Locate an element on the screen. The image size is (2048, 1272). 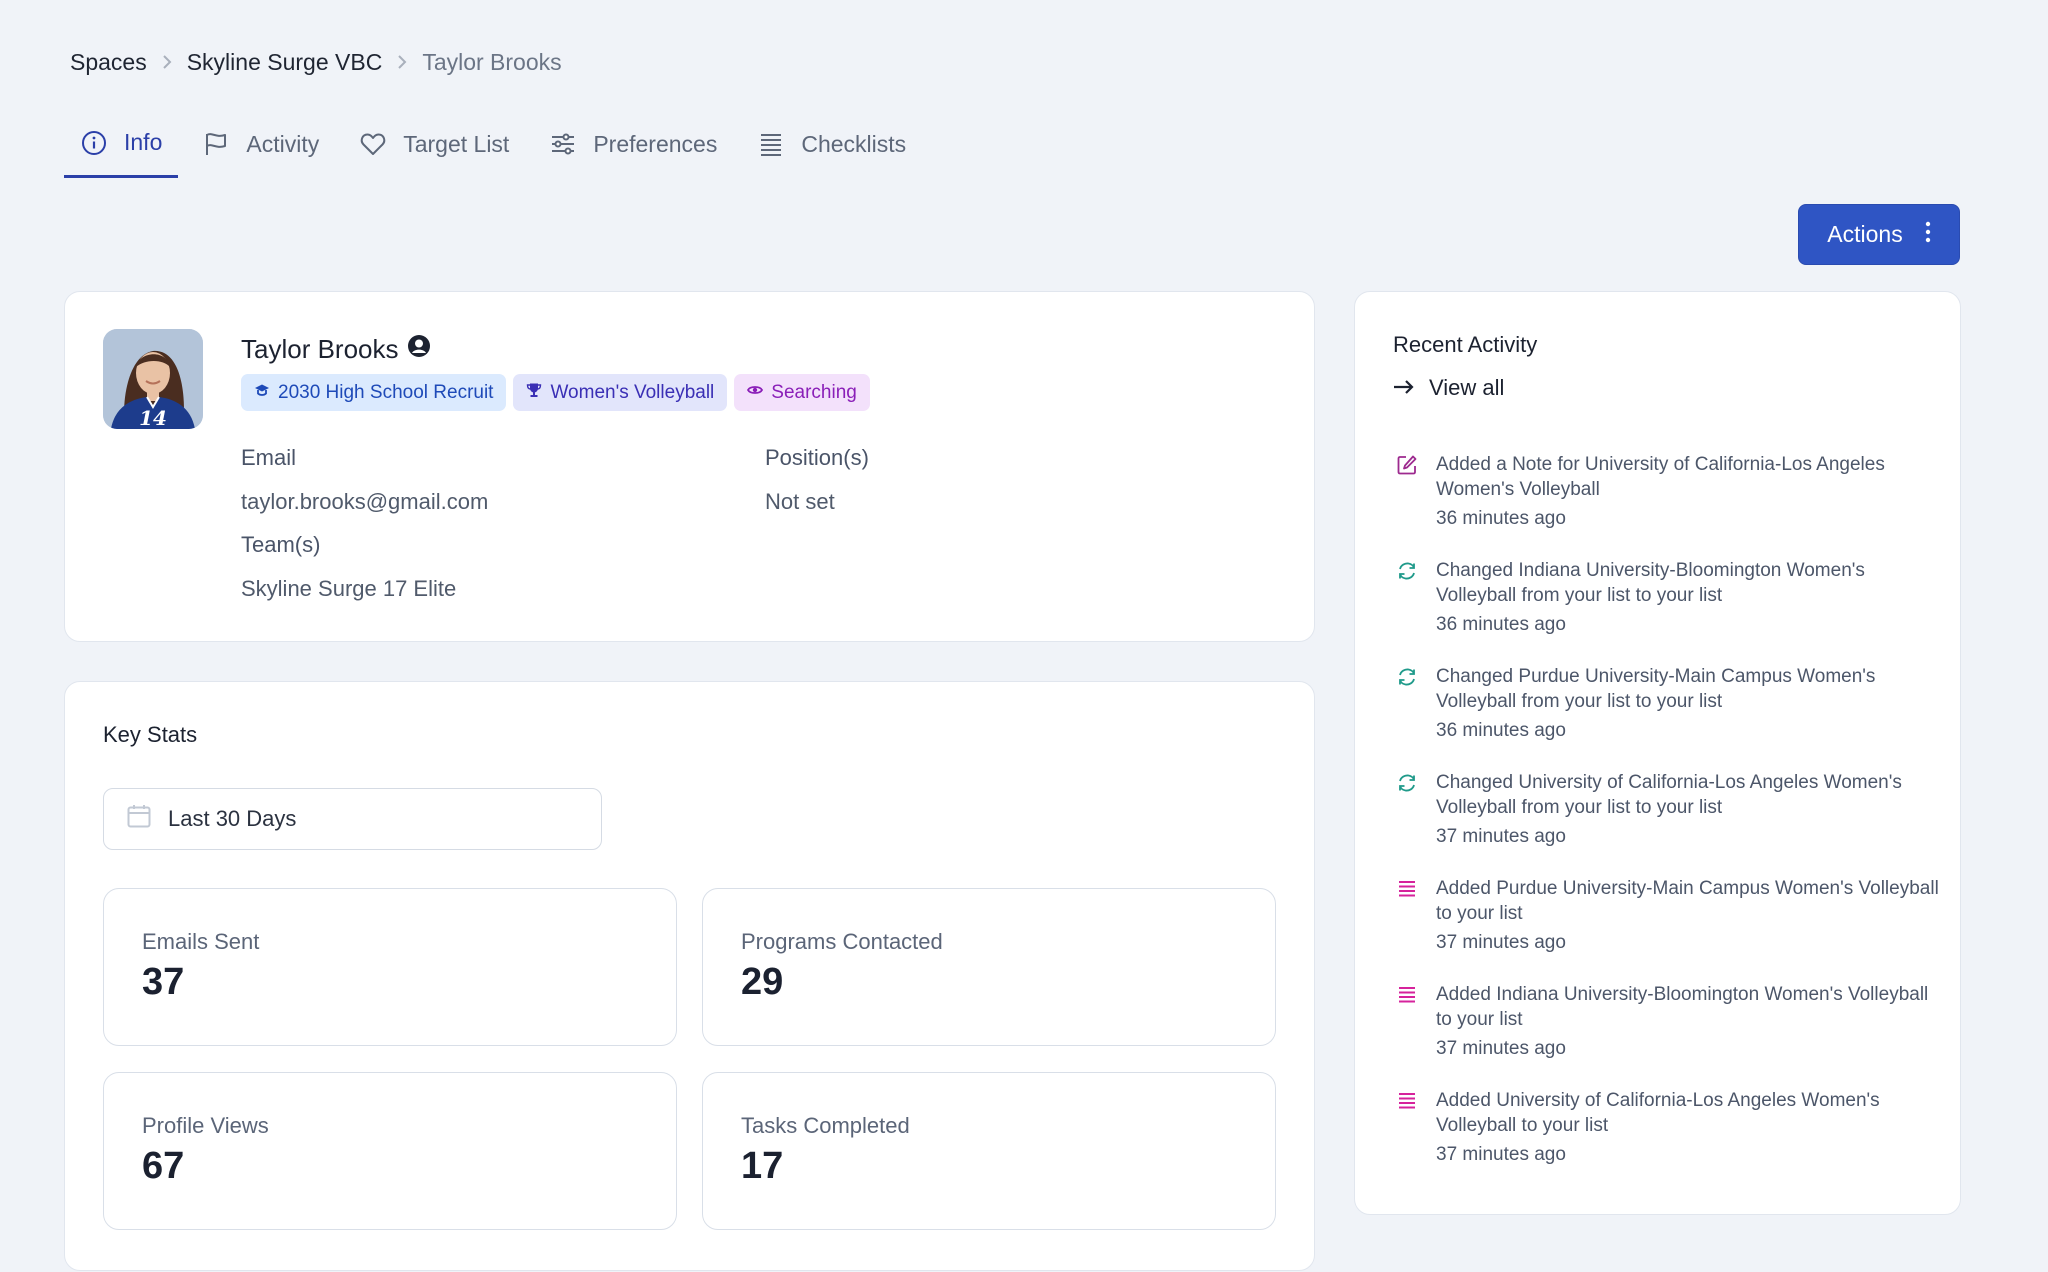
user-circle-icon is located at coordinates (419, 349).